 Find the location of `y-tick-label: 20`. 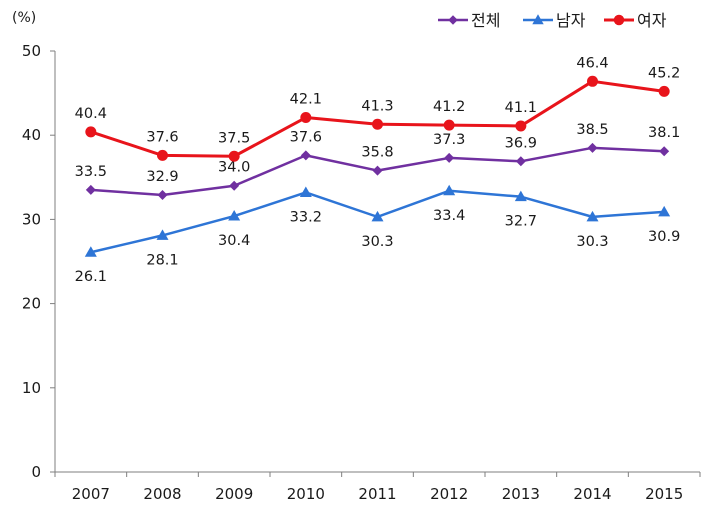

y-tick-label: 20 is located at coordinates (31, 304).